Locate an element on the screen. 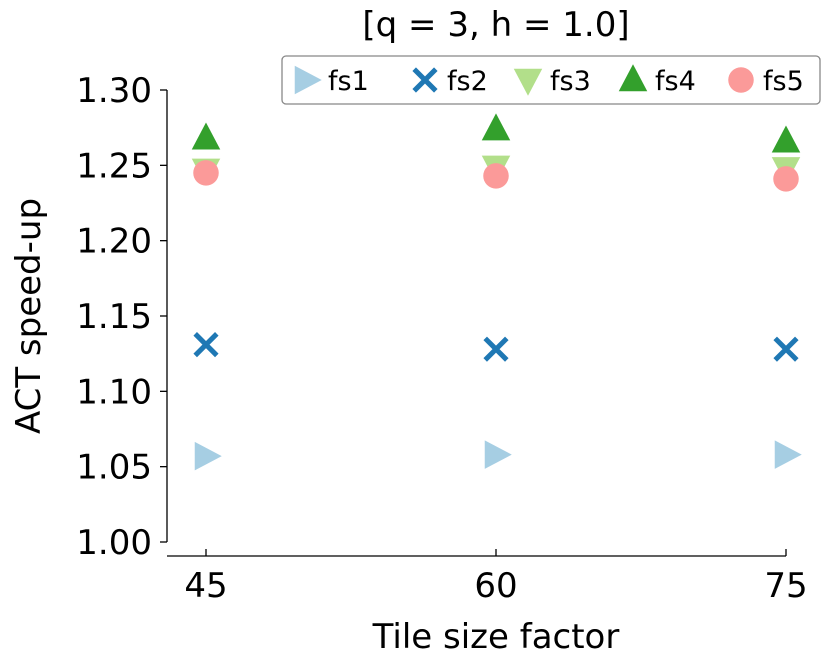 The height and width of the screenshot is (667, 831). y-tick-label: 1.20 is located at coordinates (114, 242).